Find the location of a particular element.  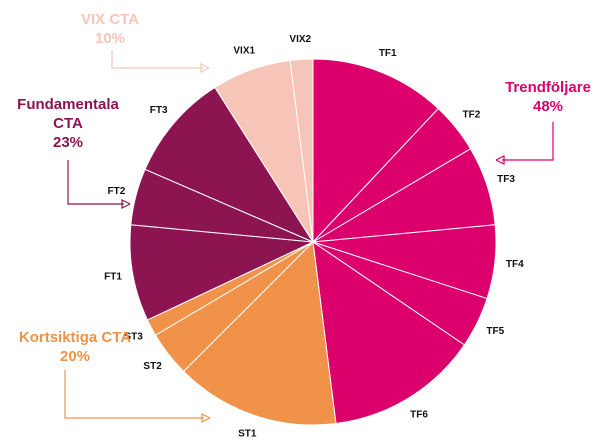

slice-label: FT2 is located at coordinates (116, 191).